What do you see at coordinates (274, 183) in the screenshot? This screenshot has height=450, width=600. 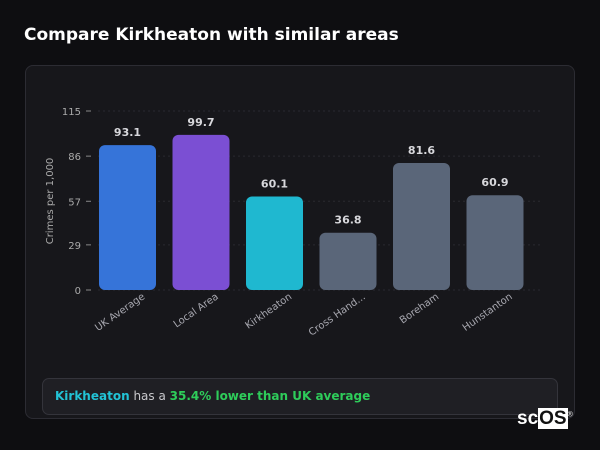 I see `bar-value-label: 60.1` at bounding box center [274, 183].